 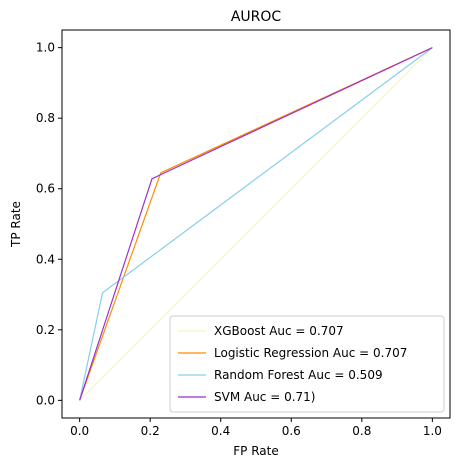 I want to click on y-tick-label: 0.8, so click(x=45, y=118).